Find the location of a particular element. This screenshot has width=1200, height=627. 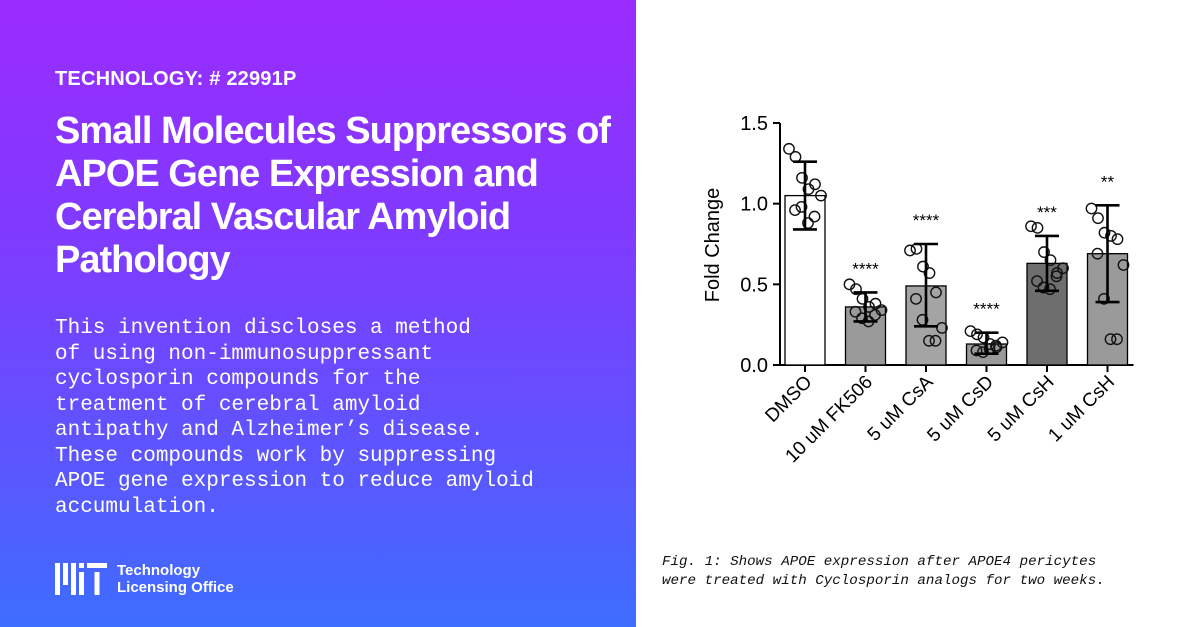

y-tick-label: 0.0 is located at coordinates (754, 366).